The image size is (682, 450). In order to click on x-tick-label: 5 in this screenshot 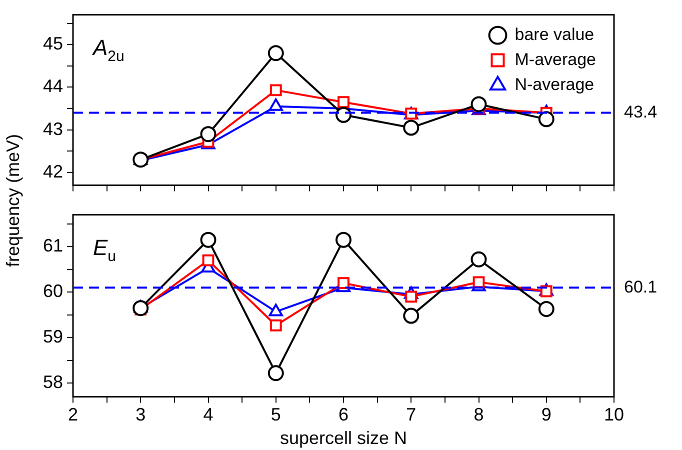, I will do `click(275, 414)`.